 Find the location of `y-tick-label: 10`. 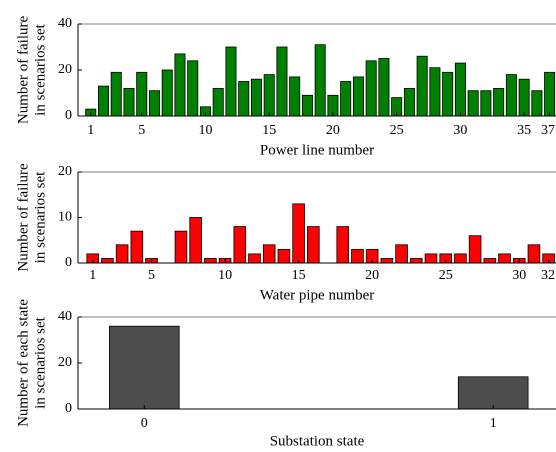

y-tick-label: 10 is located at coordinates (65, 217).